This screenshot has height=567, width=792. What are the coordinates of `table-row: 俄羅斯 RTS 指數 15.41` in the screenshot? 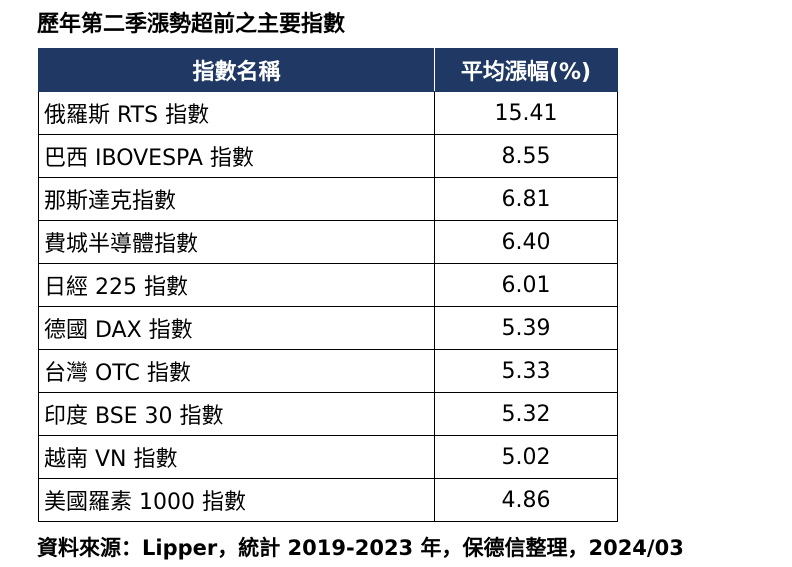 It's located at (328, 113).